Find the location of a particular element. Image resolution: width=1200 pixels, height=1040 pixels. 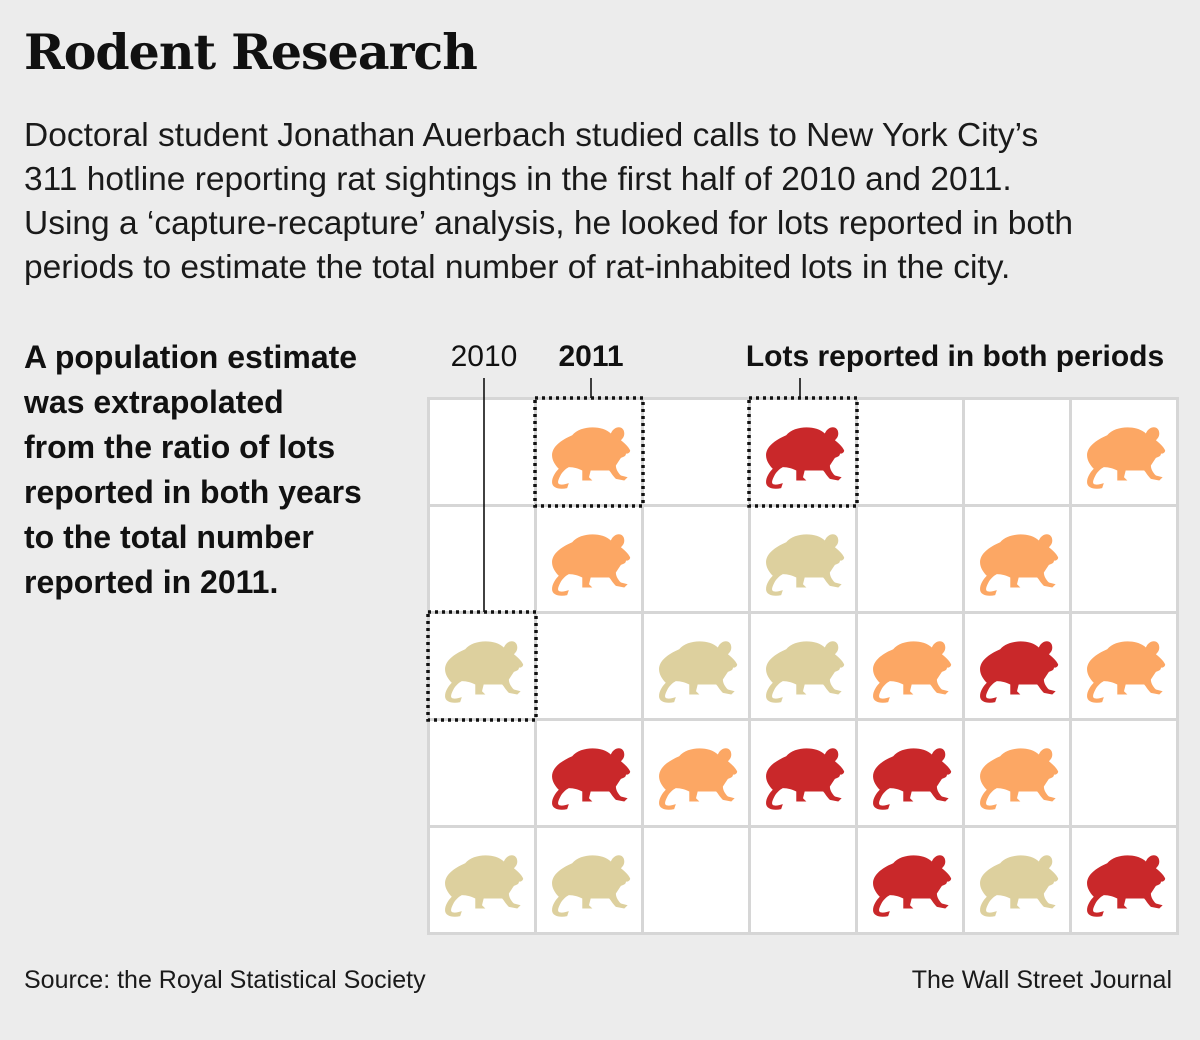

callout-box-both is located at coordinates (803, 452).